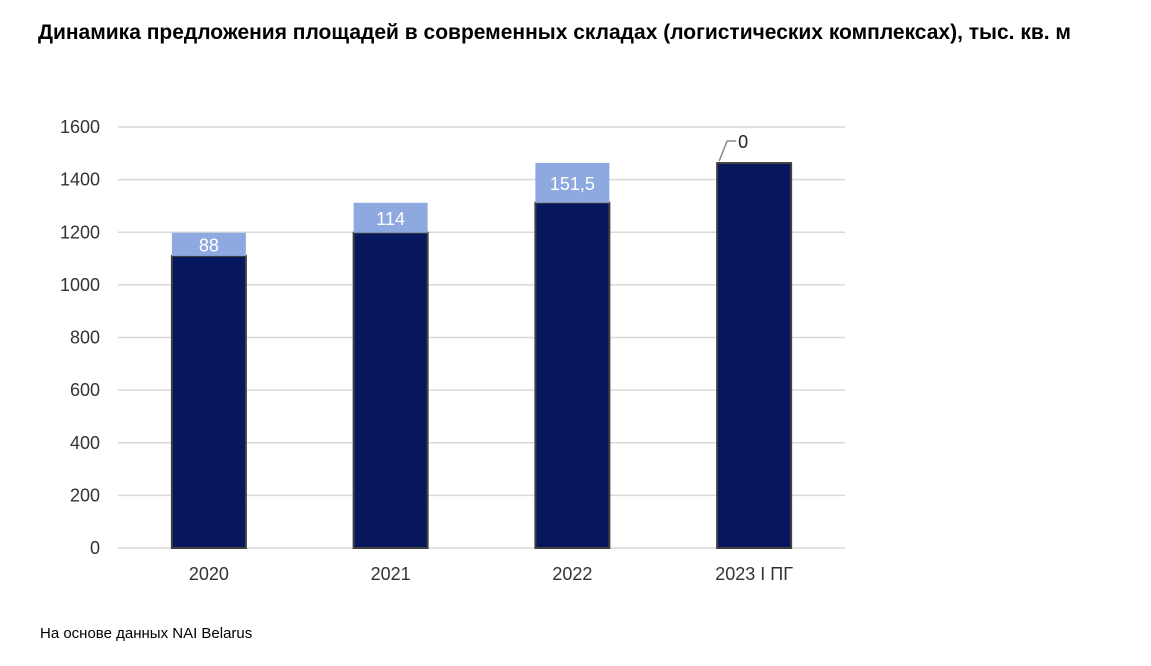  What do you see at coordinates (391, 574) in the screenshot?
I see `x-tick-label: 2021` at bounding box center [391, 574].